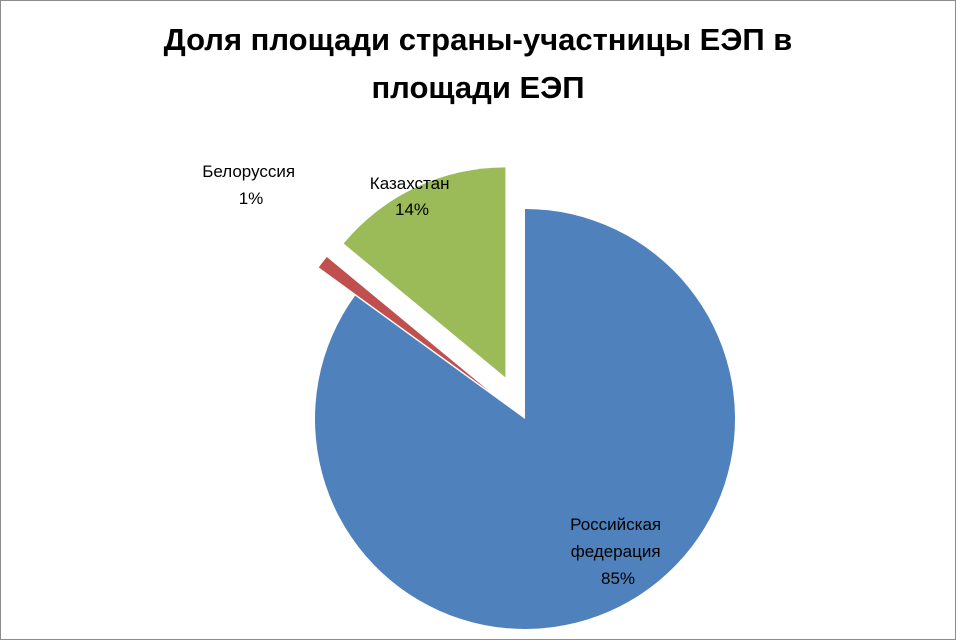 The width and height of the screenshot is (956, 640). I want to click on slice-label-russia-line-1: Российская, so click(615, 524).